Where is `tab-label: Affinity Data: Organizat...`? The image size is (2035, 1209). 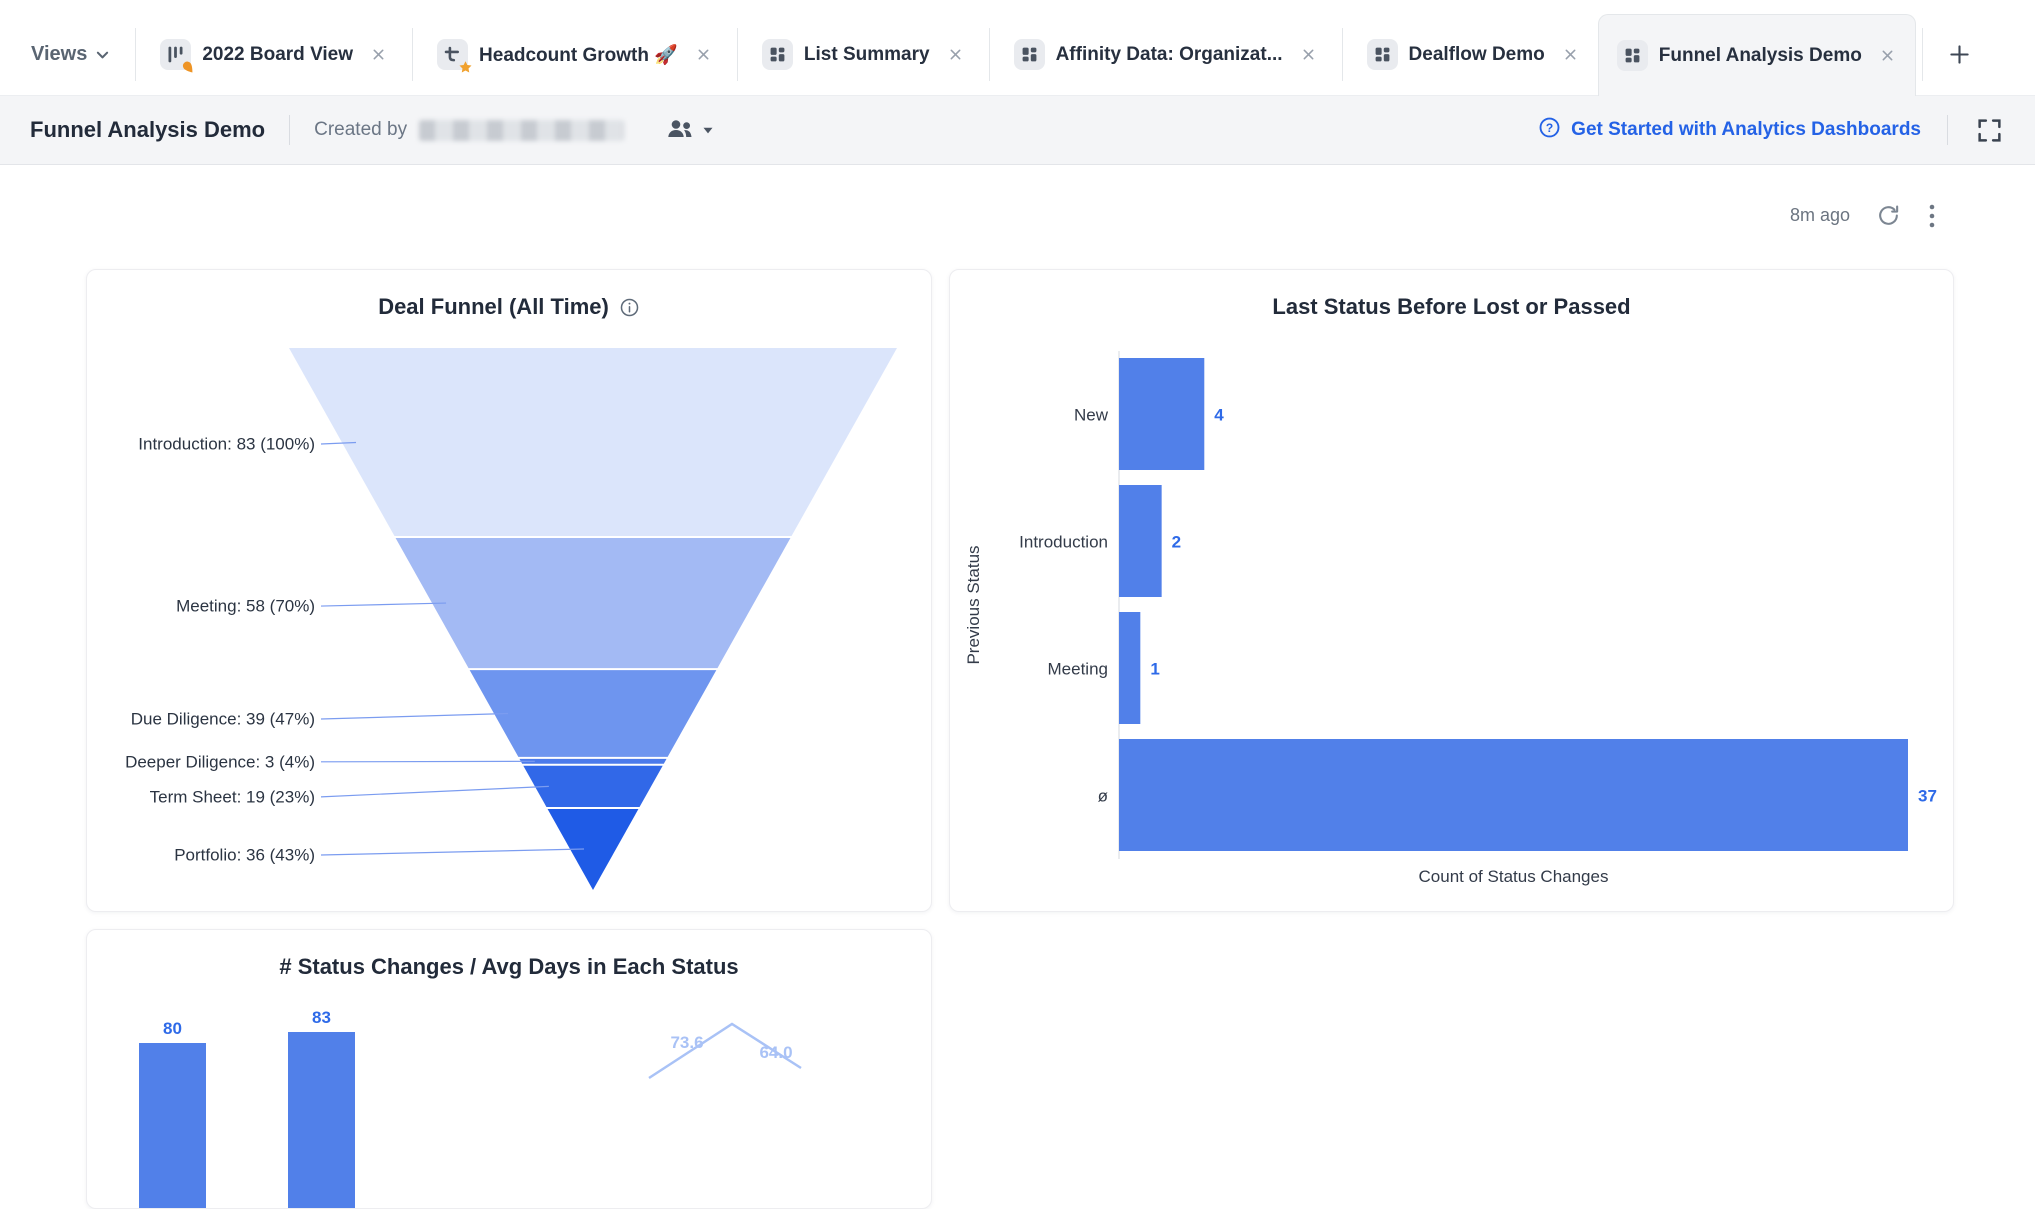
tab-label: Affinity Data: Organizat... is located at coordinates (1169, 54).